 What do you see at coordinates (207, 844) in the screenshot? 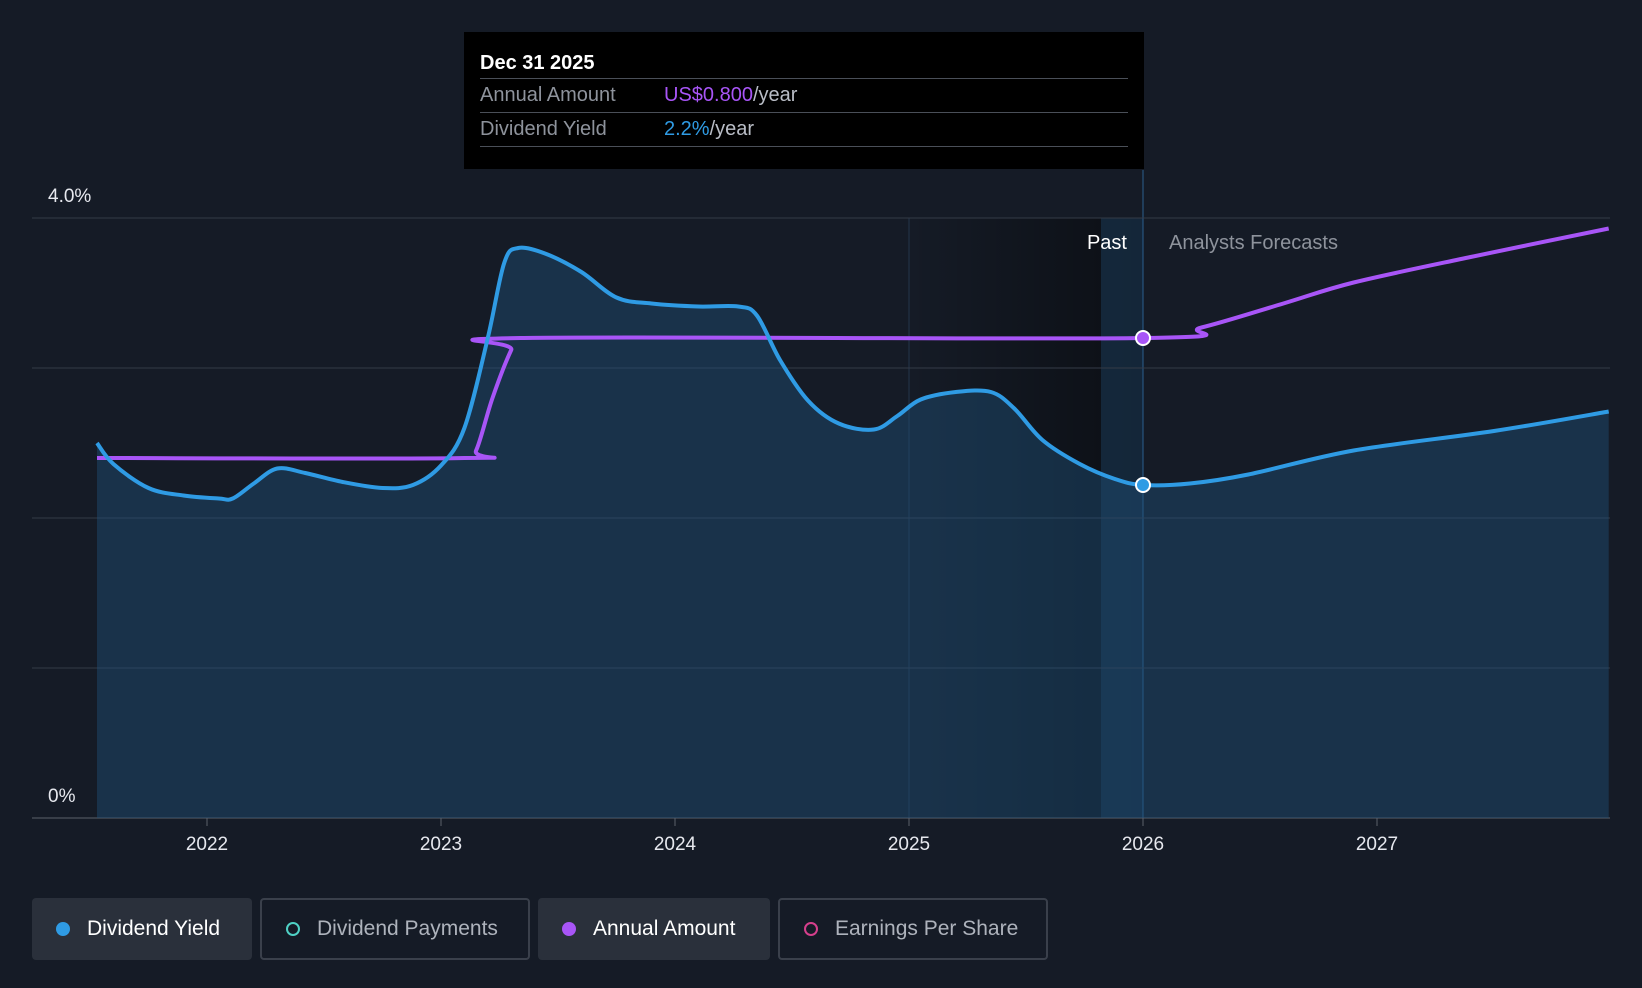
I see `x-tick-label: 2022` at bounding box center [207, 844].